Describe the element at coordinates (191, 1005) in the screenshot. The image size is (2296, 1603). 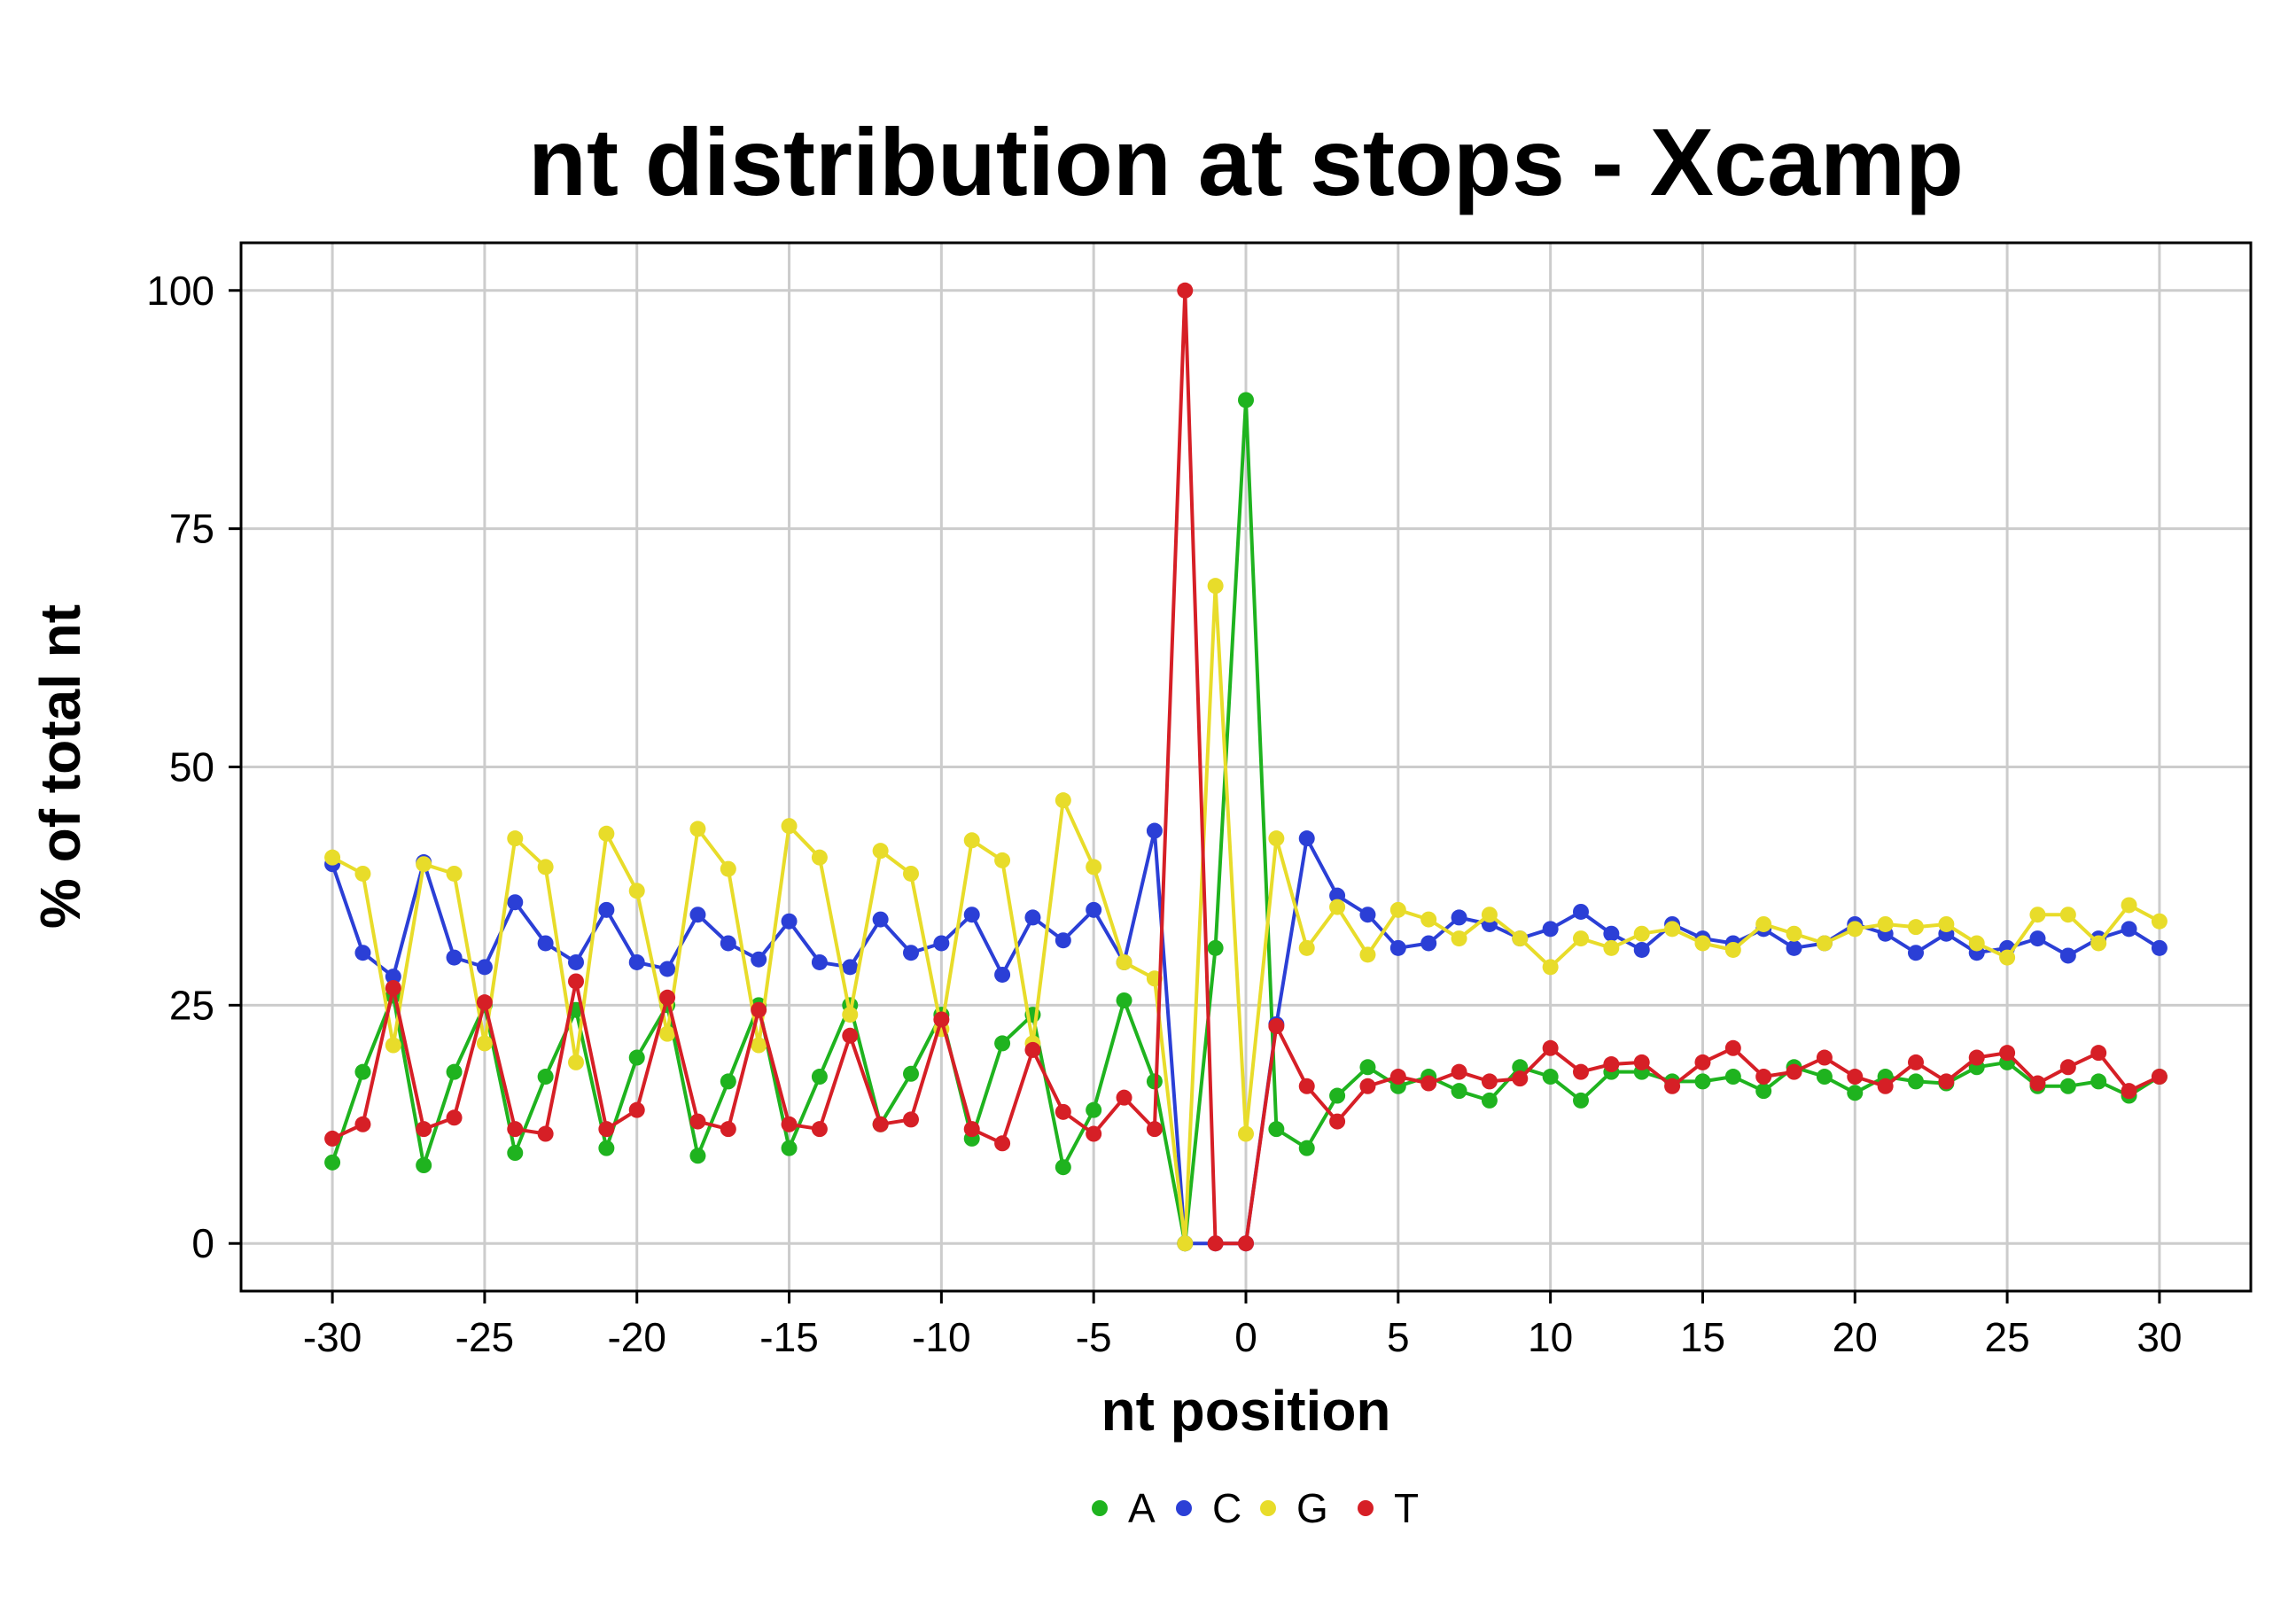
I see `y-tick-label: 25` at that location.